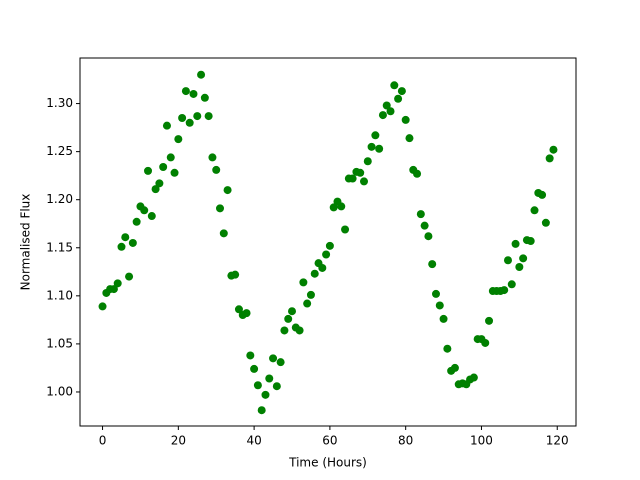 The image size is (640, 480). I want to click on x-tick-label: 120, so click(557, 441).